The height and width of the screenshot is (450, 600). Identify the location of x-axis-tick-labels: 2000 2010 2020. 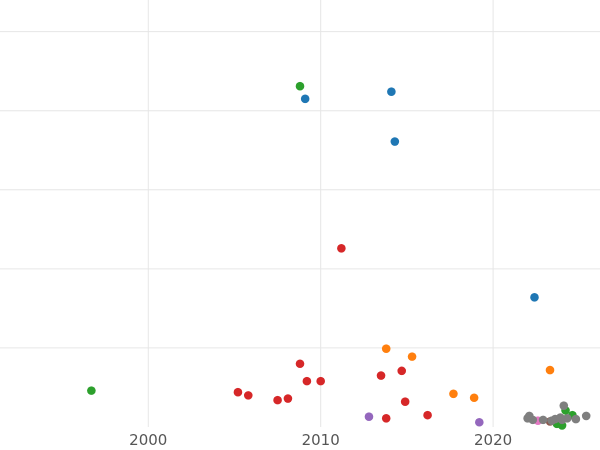
(320, 440).